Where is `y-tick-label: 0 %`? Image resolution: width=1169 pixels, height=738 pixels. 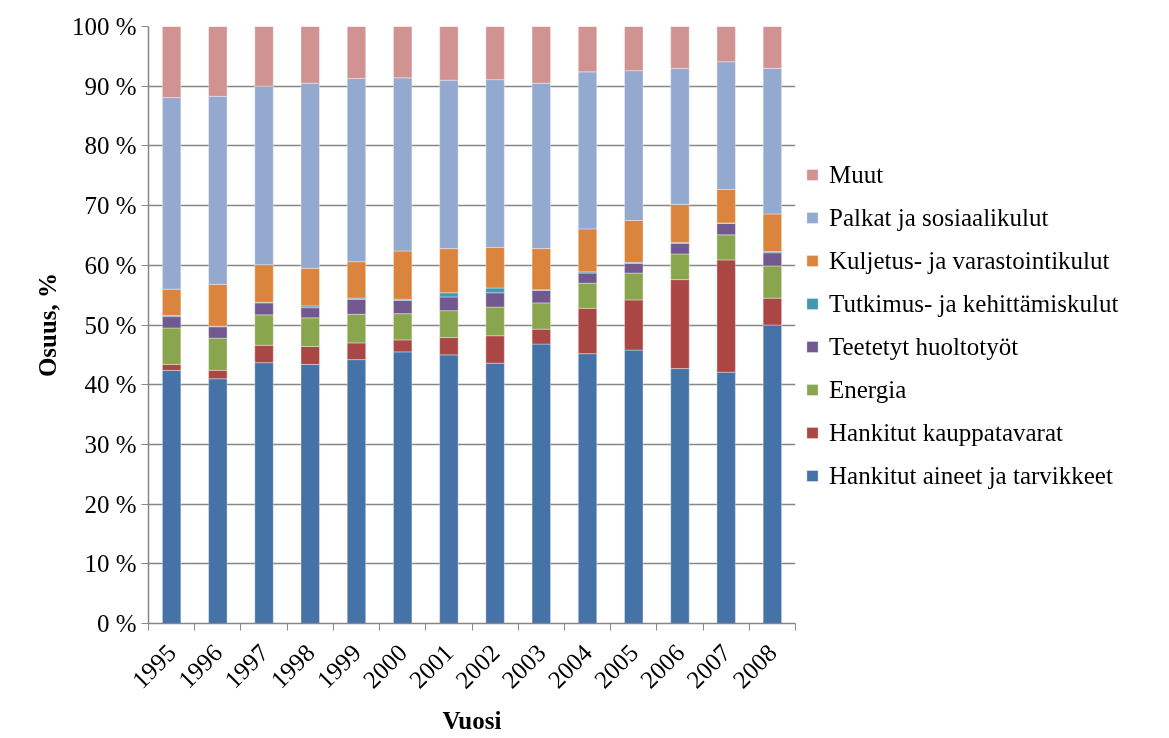
y-tick-label: 0 % is located at coordinates (116, 623).